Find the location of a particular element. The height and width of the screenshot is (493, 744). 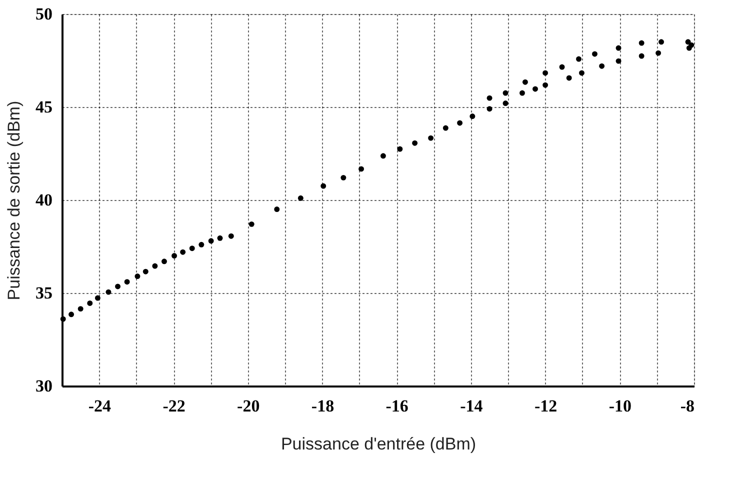

y-tick-label: 30 is located at coordinates (44, 386).